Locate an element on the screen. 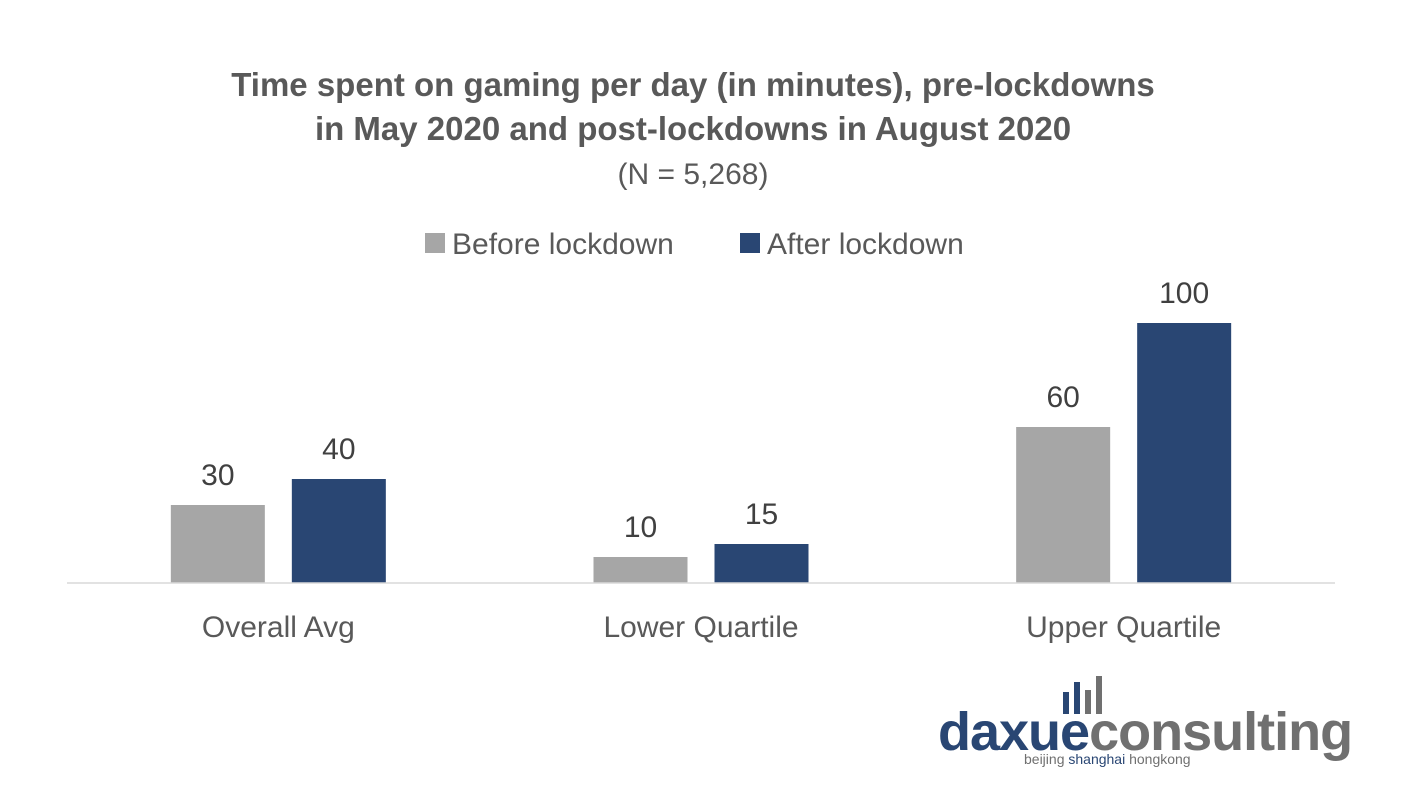 The width and height of the screenshot is (1418, 804). bar-chart-logo-icon is located at coordinates (1082, 695).